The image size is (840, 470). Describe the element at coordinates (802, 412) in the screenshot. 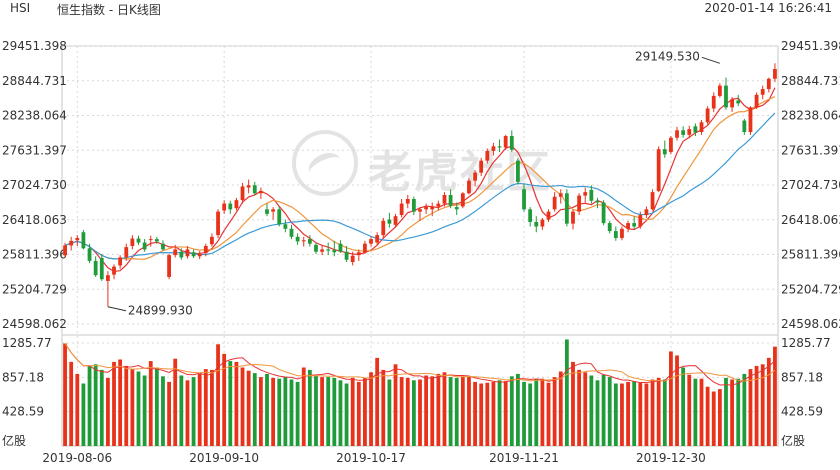

I see `volume-tick-label-right: 428.59` at that location.